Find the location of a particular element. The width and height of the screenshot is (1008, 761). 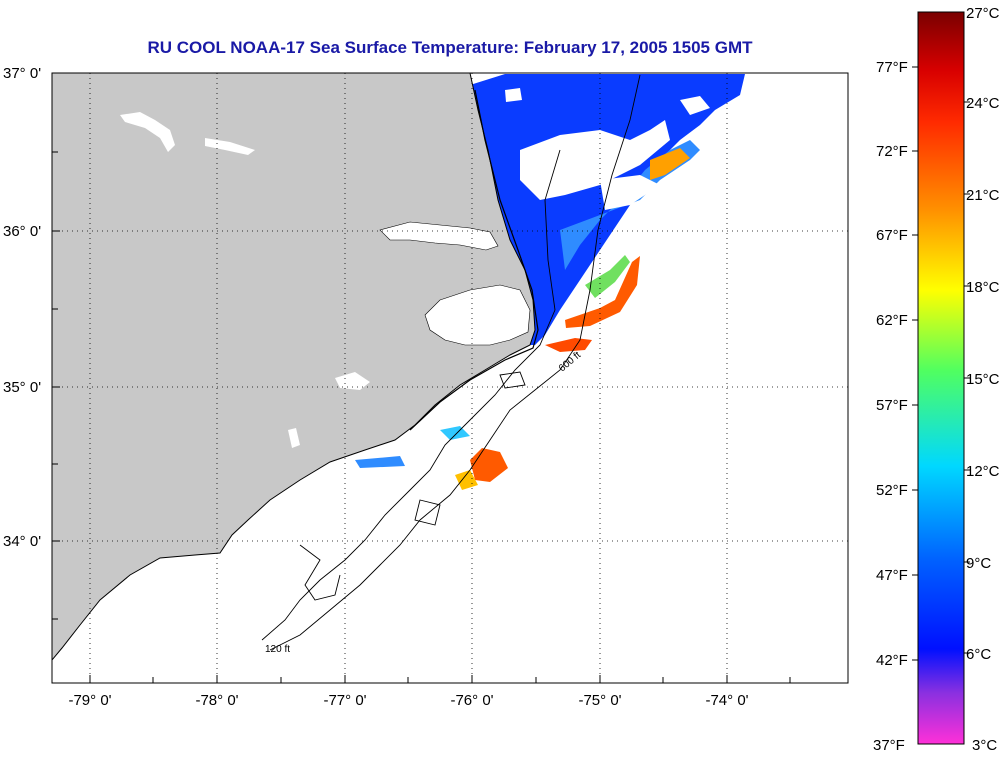

c-label-27: 27°C is located at coordinates (983, 13).